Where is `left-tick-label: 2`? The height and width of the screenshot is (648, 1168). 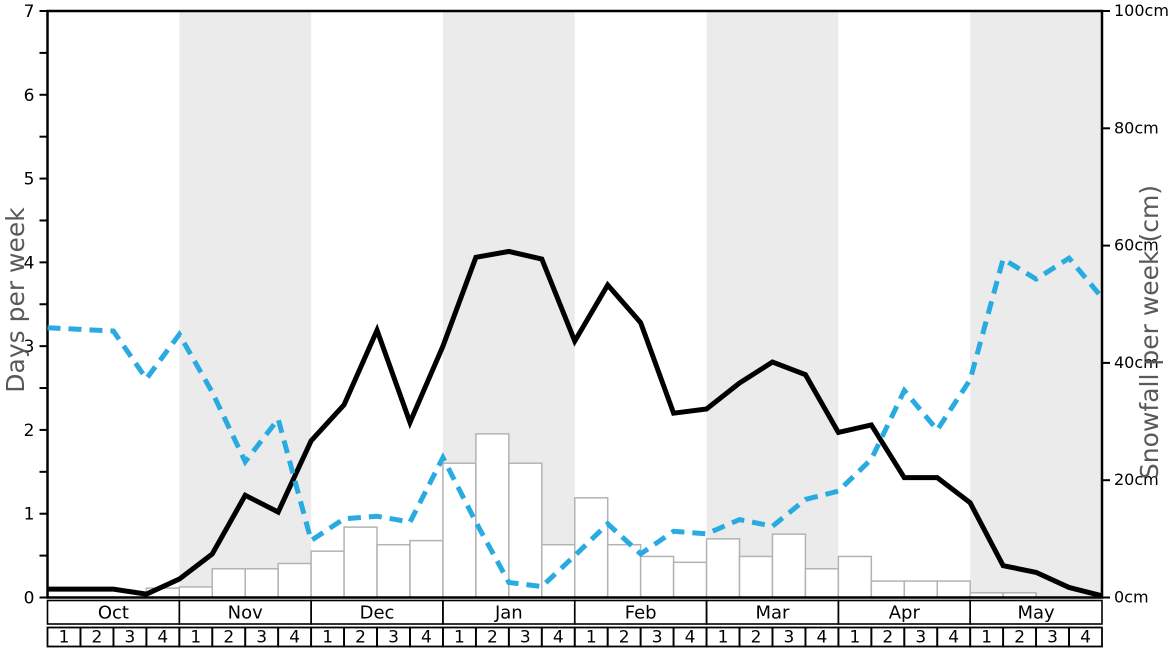 left-tick-label: 2 is located at coordinates (29, 431).